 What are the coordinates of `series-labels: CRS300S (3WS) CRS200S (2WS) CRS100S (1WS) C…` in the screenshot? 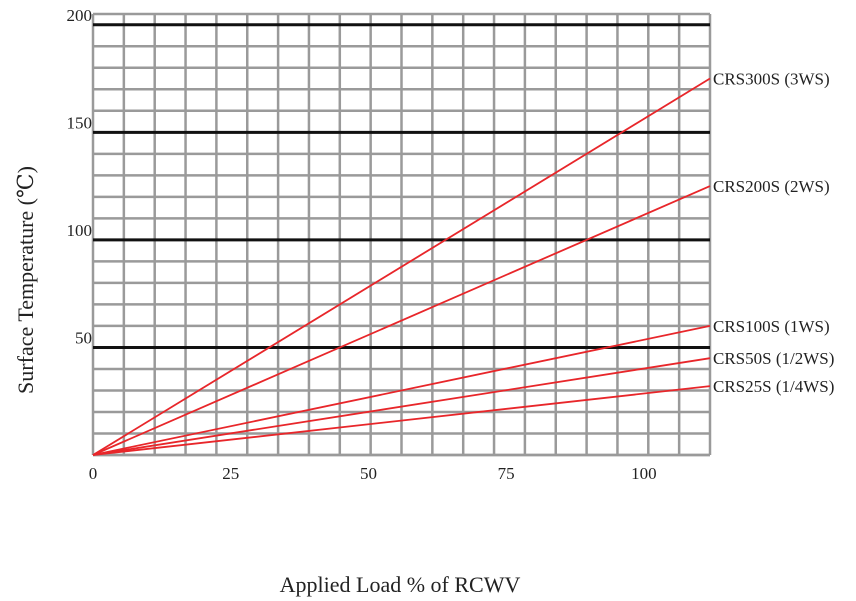 It's located at (773, 233).